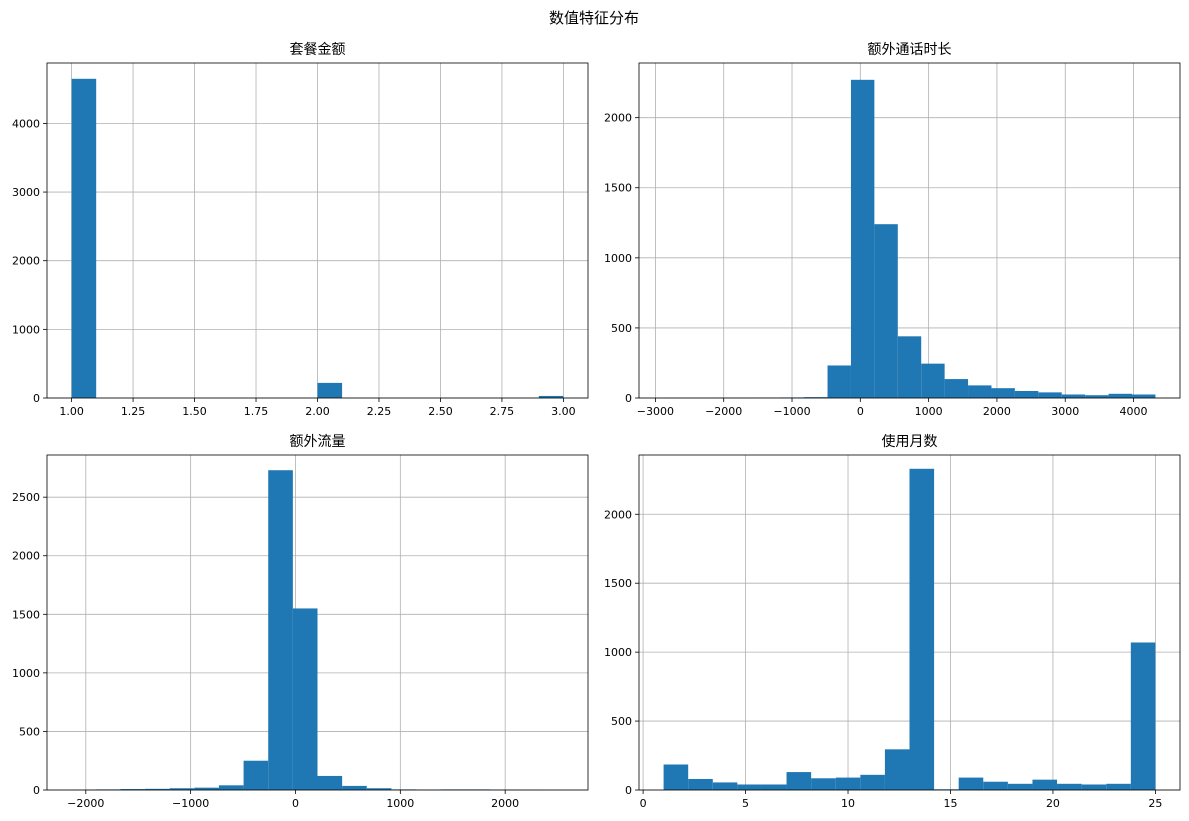 Image resolution: width=1189 pixels, height=821 pixels. Describe the element at coordinates (318, 50) in the screenshot. I see `subplot-title-plan-amount: 套餐金额` at that location.